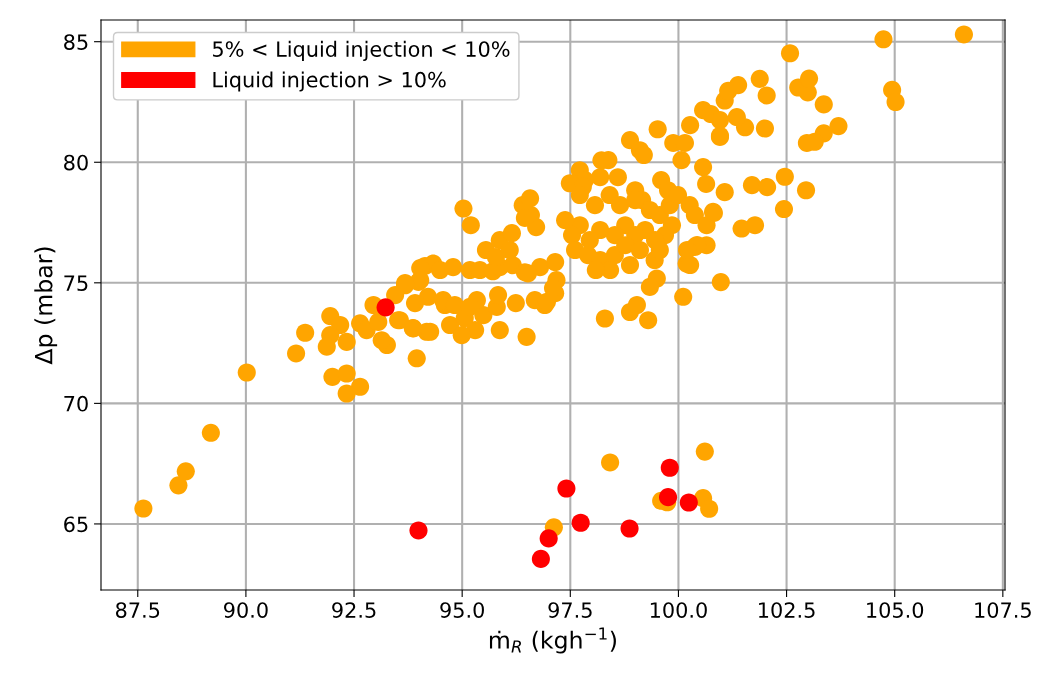 The height and width of the screenshot is (677, 1046). I want to click on x-tick-label: 90.0, so click(246, 610).